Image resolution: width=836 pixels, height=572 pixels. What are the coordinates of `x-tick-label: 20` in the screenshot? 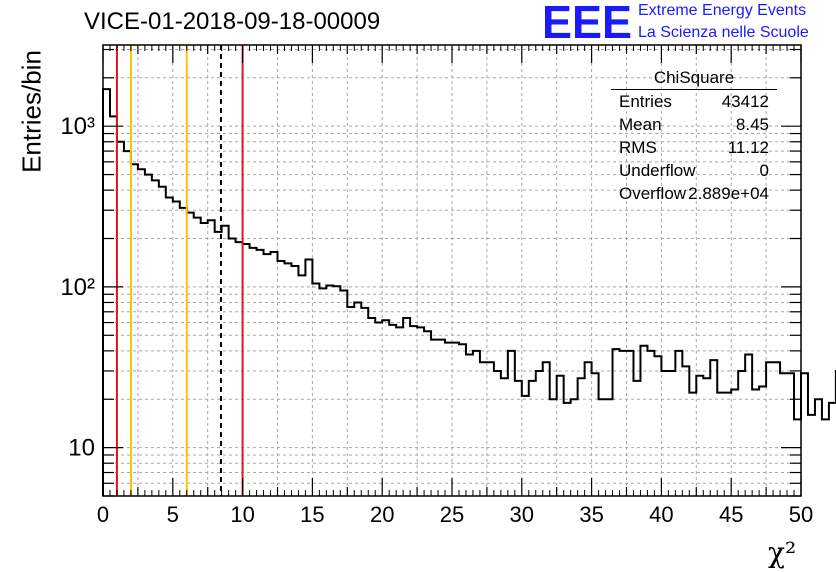 It's located at (382, 514).